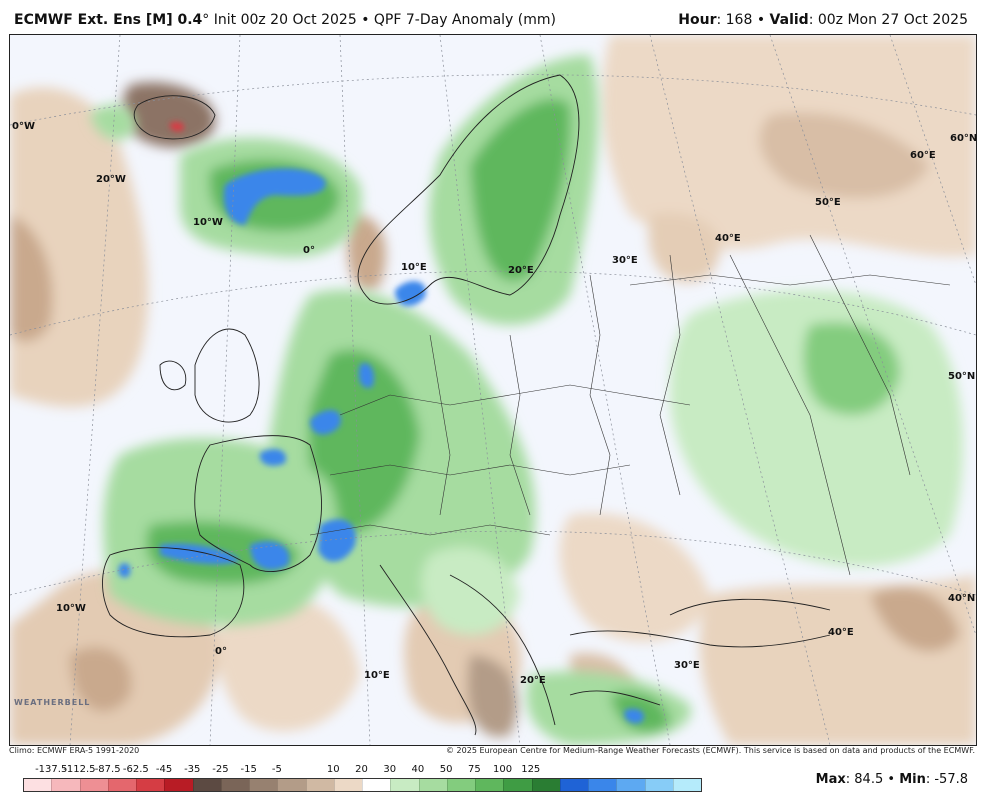 Image resolution: width=984 pixels, height=808 pixels. Describe the element at coordinates (309, 250) in the screenshot. I see `lon-label-0: 0°` at that location.